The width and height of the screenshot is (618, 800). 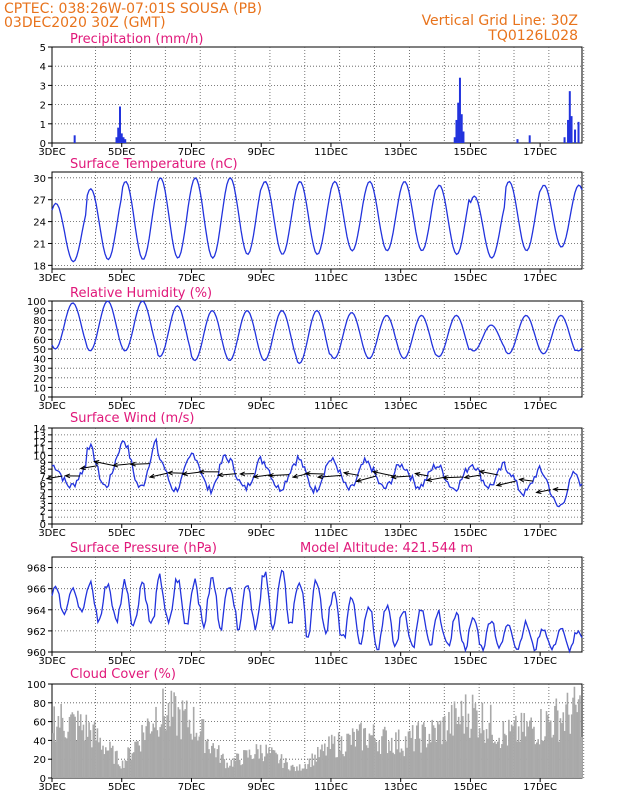 I want to click on x-tick-label: 11DEC, so click(x=331, y=533).